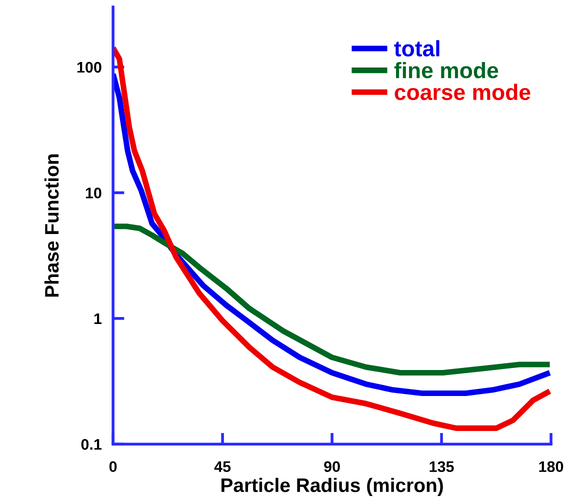 The image size is (571, 503). What do you see at coordinates (442, 466) in the screenshot?
I see `x-tick-label: 135` at bounding box center [442, 466].